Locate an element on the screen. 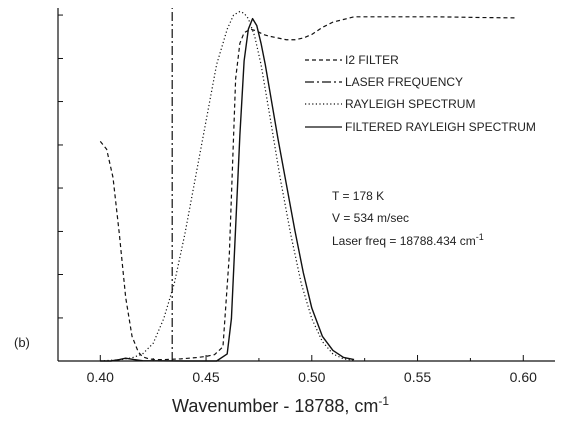  annotation-laser-freq-text: Laser freq = 18788.434 cm is located at coordinates (404, 241).